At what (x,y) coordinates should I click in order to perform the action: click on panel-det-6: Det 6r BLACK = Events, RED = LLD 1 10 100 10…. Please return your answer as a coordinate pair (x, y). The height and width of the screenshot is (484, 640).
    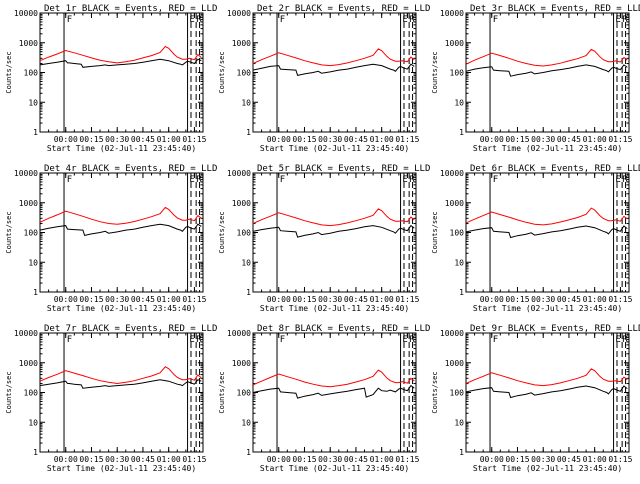
    Looking at the image, I should click on (535, 238).